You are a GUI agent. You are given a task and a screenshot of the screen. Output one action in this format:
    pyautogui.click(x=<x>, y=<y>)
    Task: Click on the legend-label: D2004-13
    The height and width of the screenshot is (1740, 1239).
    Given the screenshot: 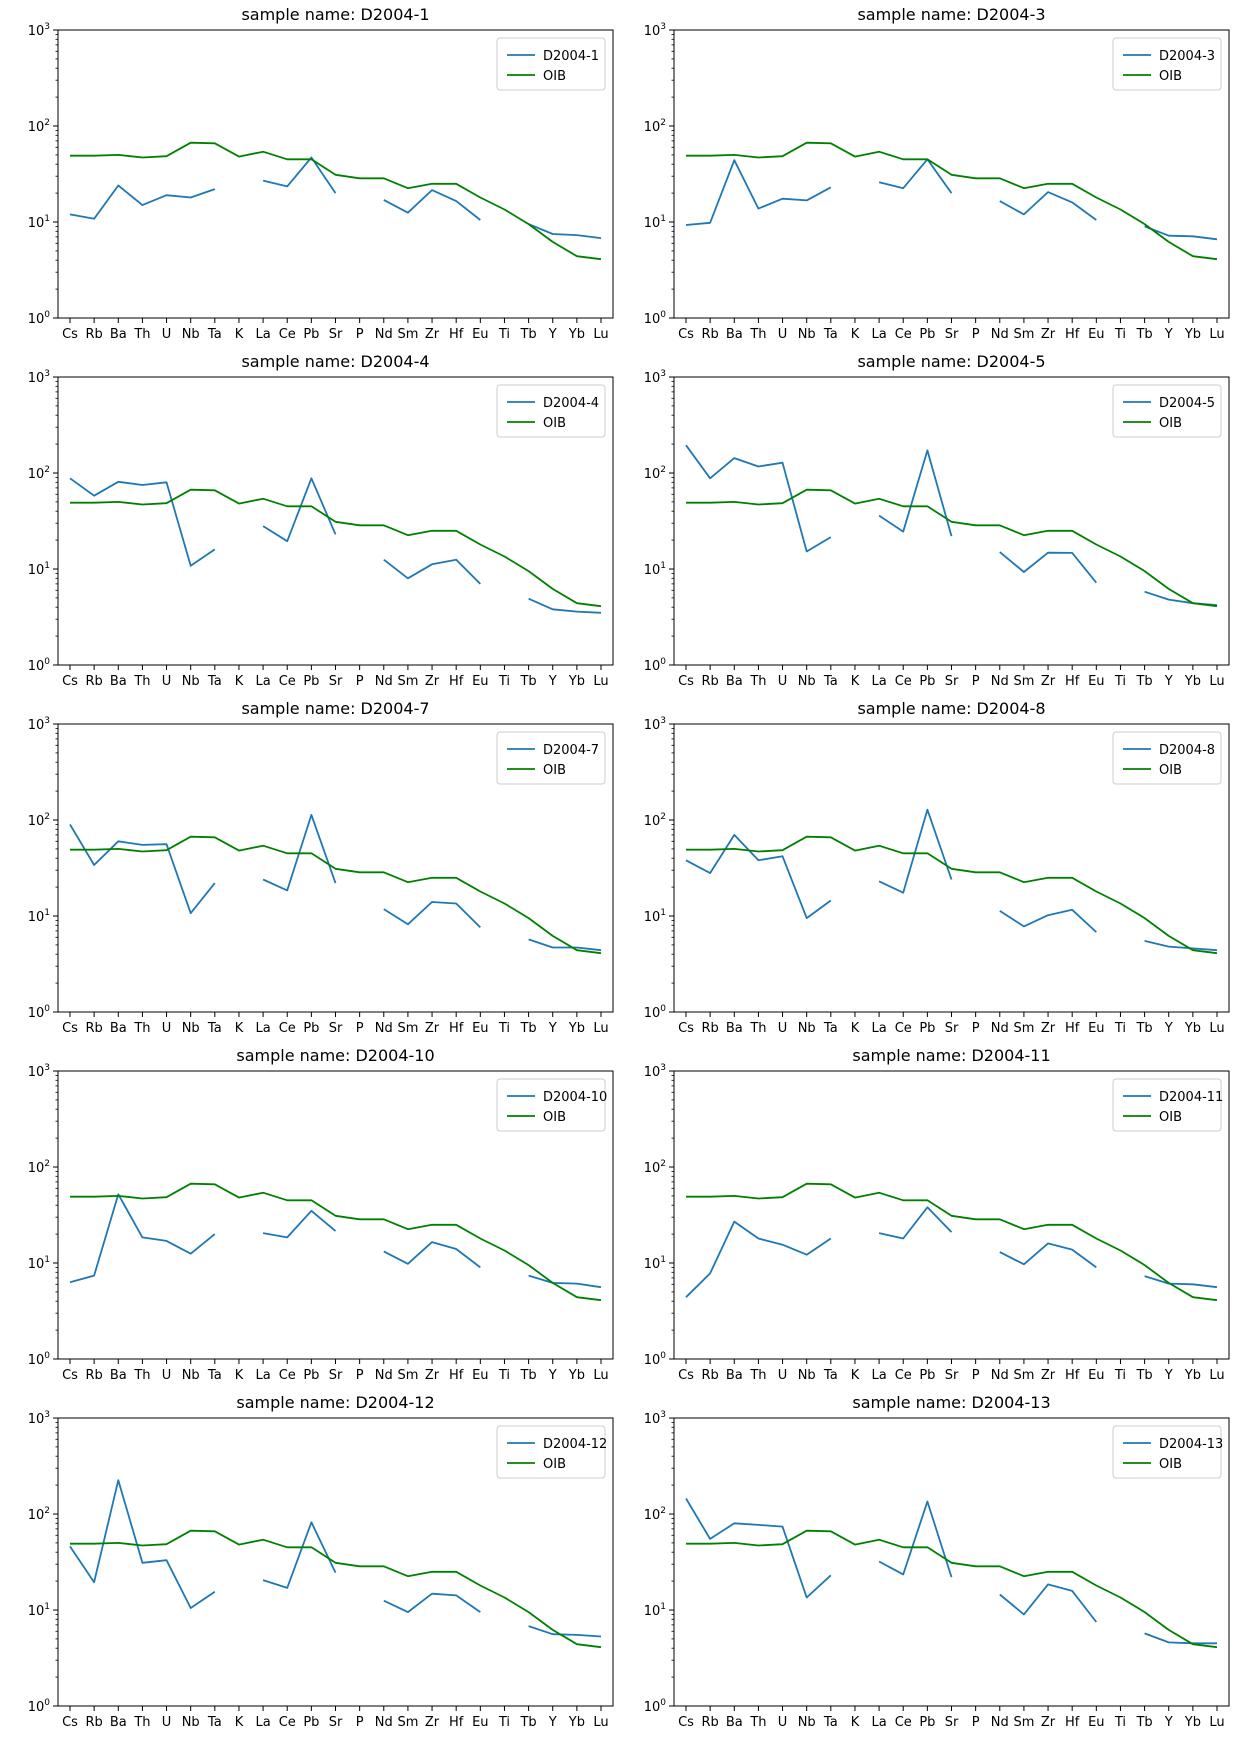 What is the action you would take?
    pyautogui.click(x=1191, y=1444)
    